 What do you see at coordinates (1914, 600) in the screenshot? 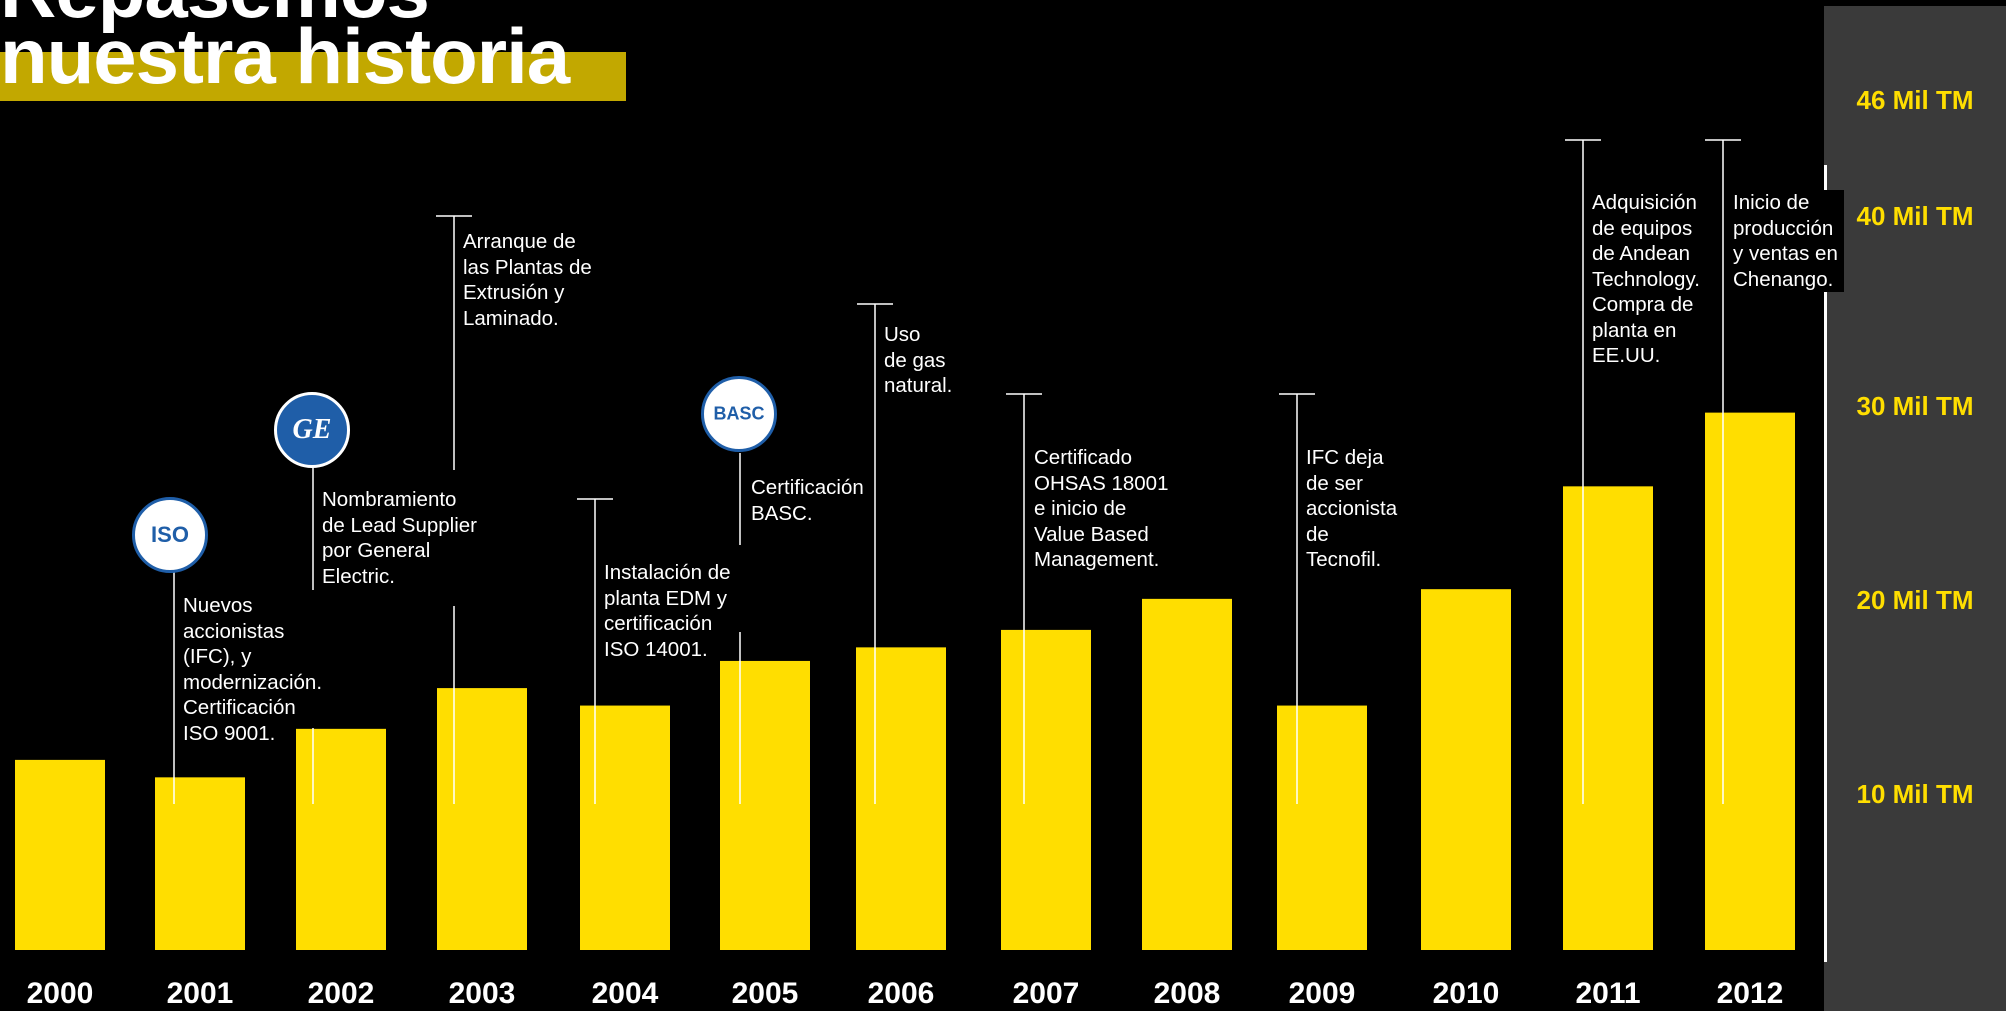
I see `y-tick-label-20: 20 Mil TM` at bounding box center [1914, 600].